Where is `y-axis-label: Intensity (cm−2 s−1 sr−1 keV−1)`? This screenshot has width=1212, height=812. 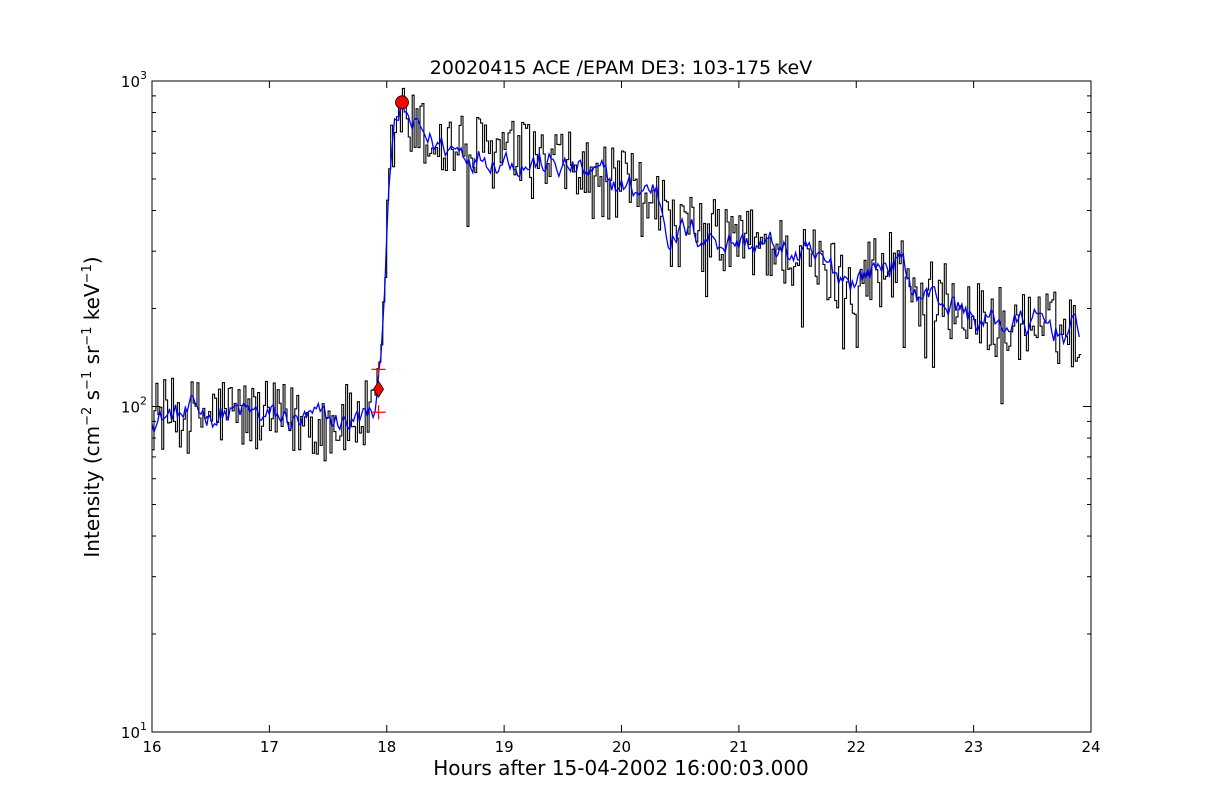 y-axis-label: Intensity (cm−2 s−1 sr−1 keV−1) is located at coordinates (92, 406).